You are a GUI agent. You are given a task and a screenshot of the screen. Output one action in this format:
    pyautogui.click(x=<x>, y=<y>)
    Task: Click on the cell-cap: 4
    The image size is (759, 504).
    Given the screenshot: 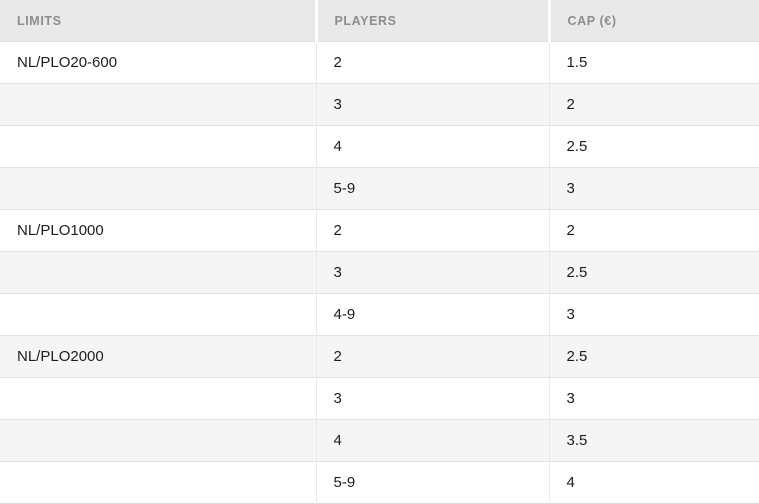 What is the action you would take?
    pyautogui.click(x=653, y=482)
    